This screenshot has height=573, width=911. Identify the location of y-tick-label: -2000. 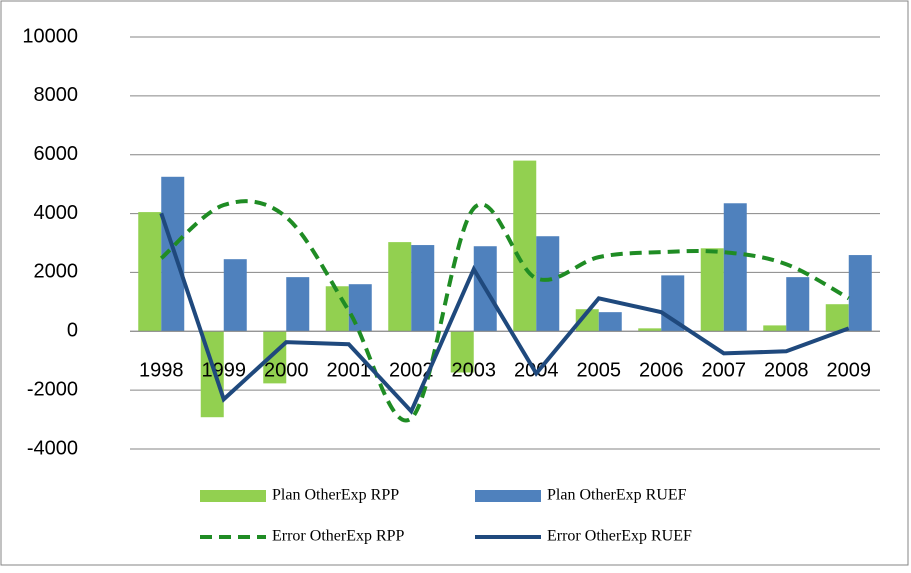
(52, 389).